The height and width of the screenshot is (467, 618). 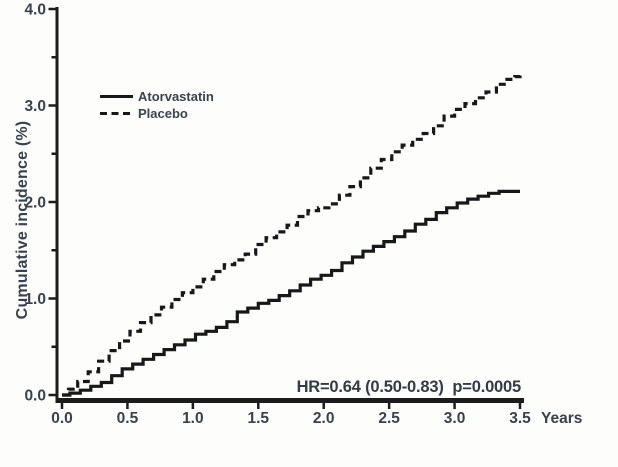 What do you see at coordinates (324, 418) in the screenshot?
I see `x-tick-label: 2.0` at bounding box center [324, 418].